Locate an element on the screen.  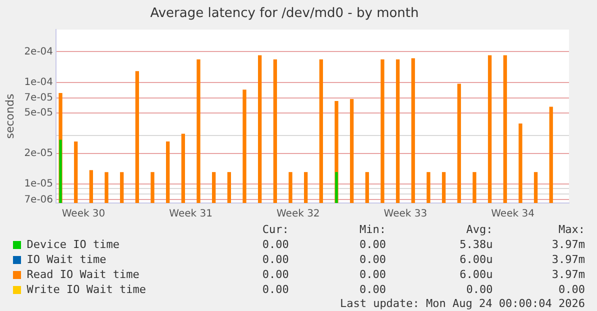
y-tick-label: 2e-05 is located at coordinates (39, 153).